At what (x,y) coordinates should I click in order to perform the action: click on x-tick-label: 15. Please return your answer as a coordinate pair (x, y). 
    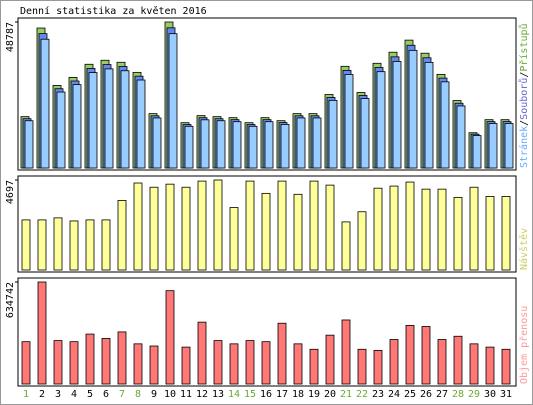
    Looking at the image, I should click on (250, 394).